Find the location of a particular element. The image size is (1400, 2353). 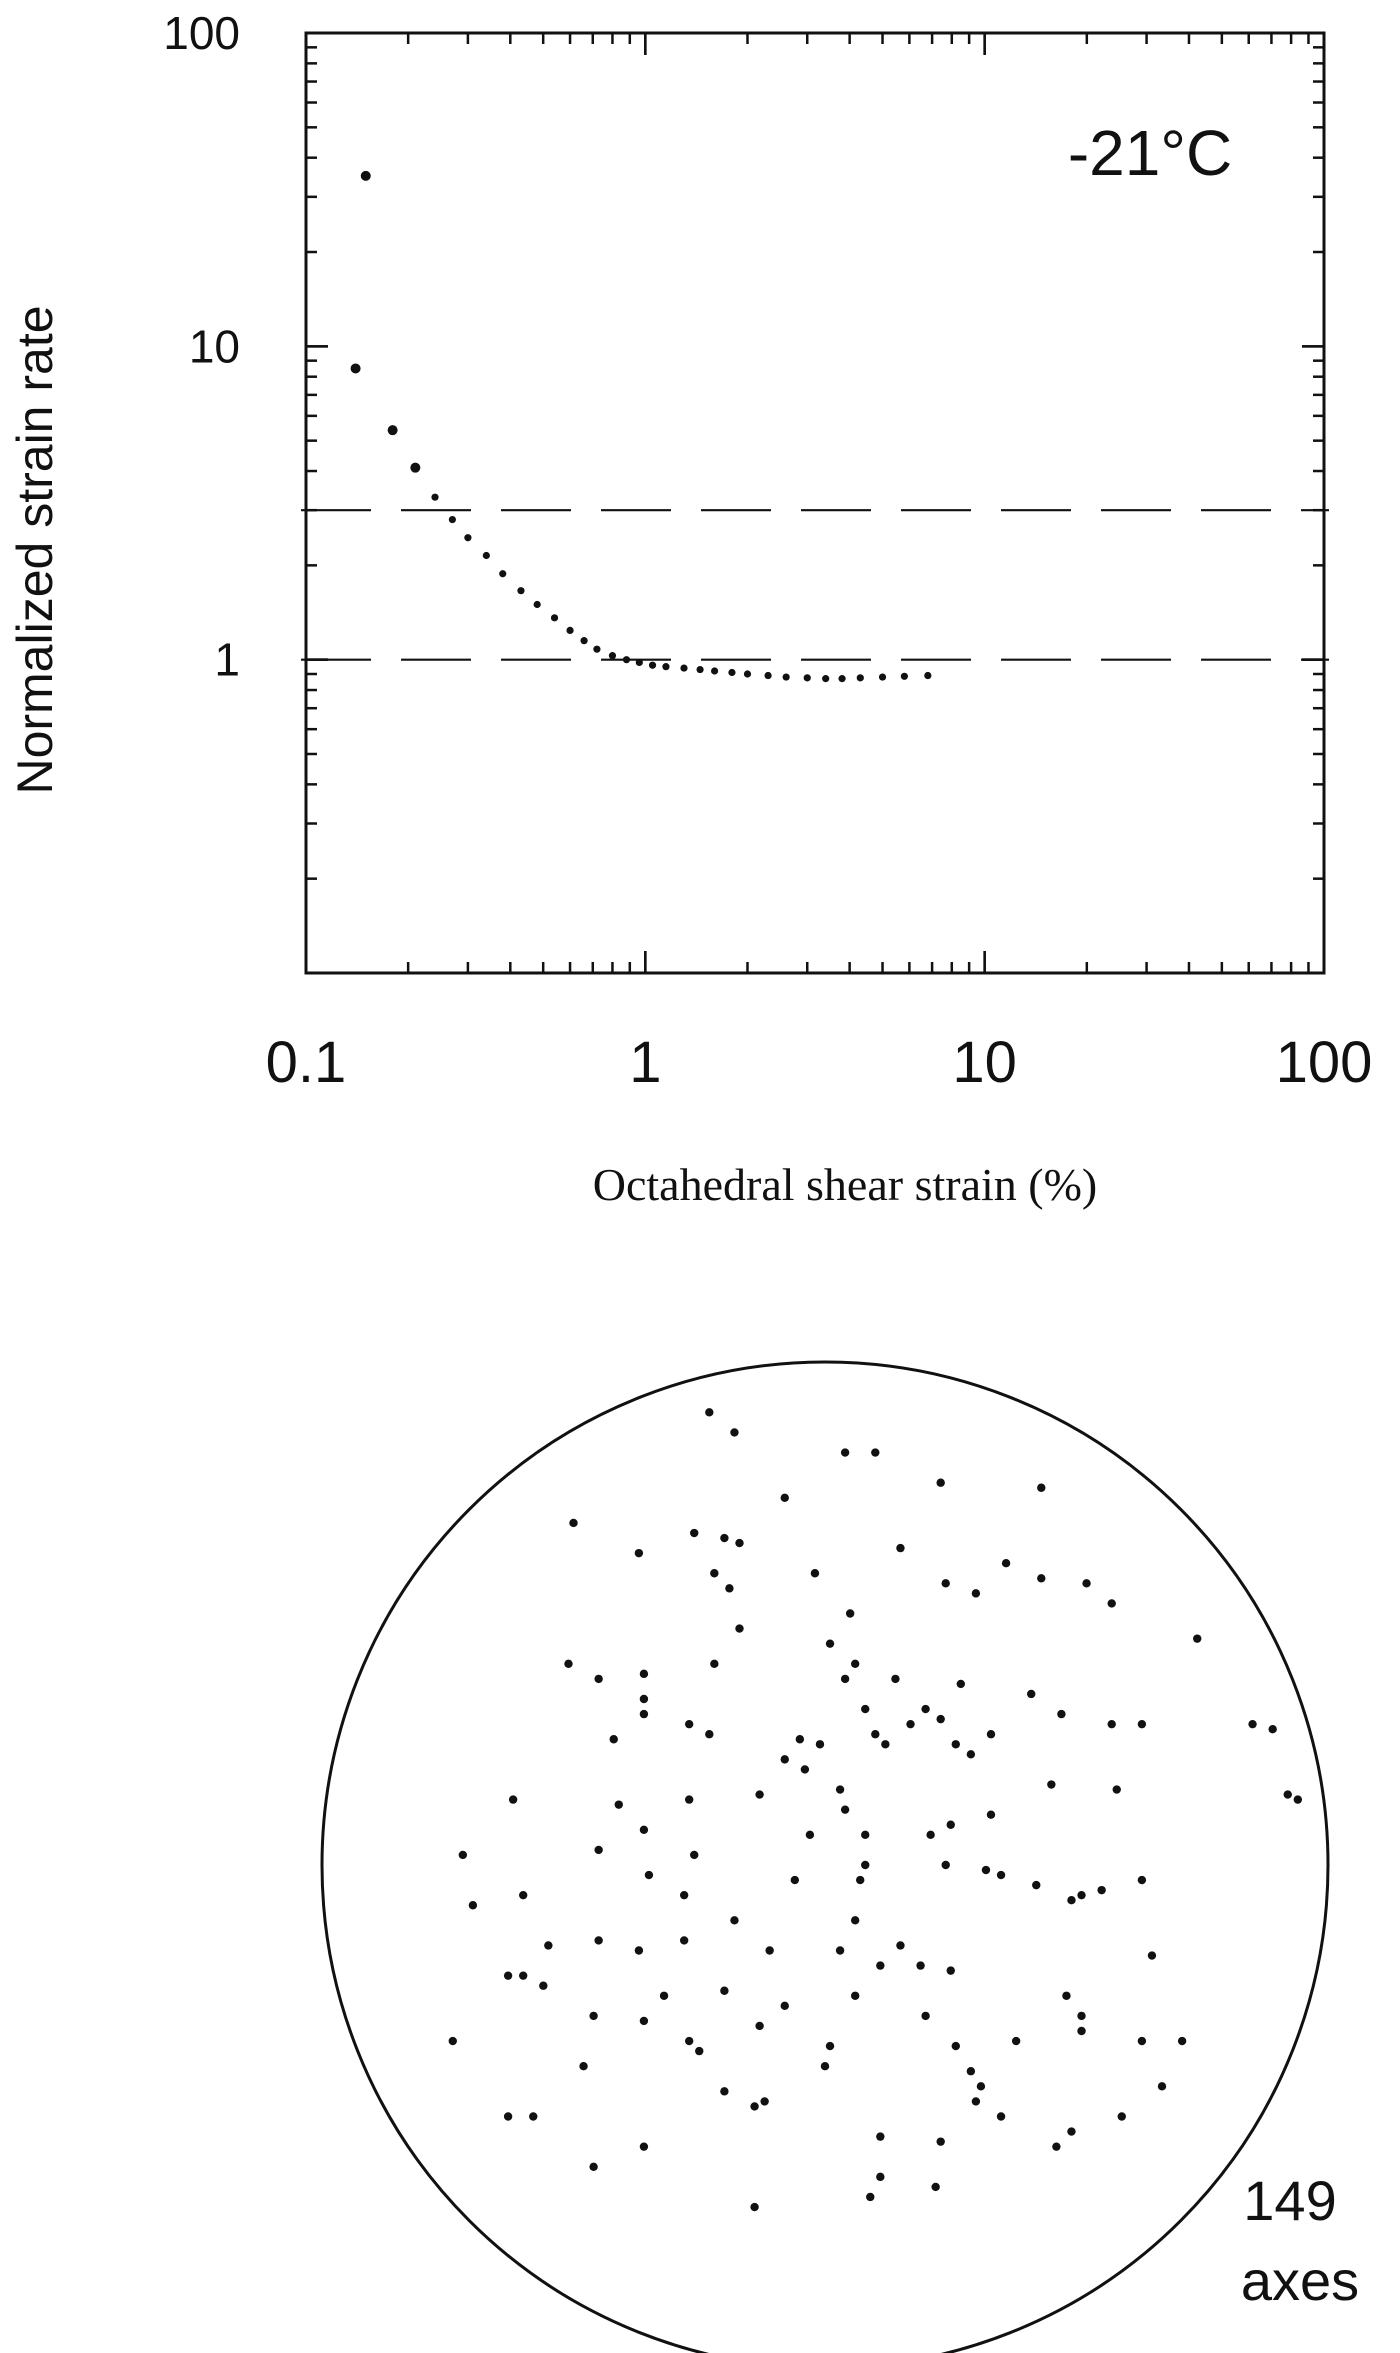

y-axis-label: Normalized strain rate is located at coordinates (35, 549).